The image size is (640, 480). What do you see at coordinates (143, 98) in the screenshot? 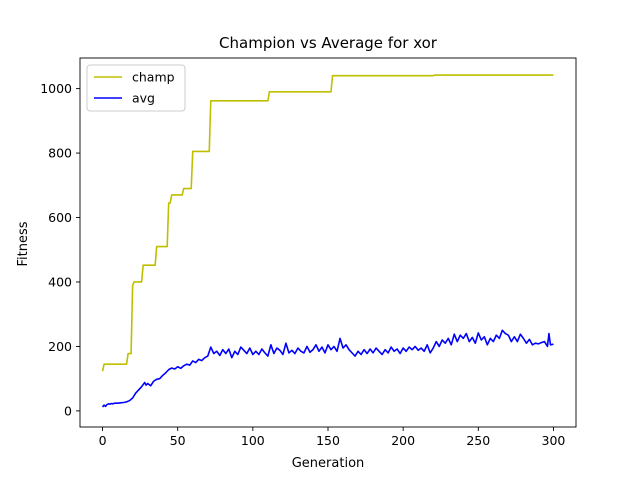
I see `legend-label-avg: avg` at bounding box center [143, 98].